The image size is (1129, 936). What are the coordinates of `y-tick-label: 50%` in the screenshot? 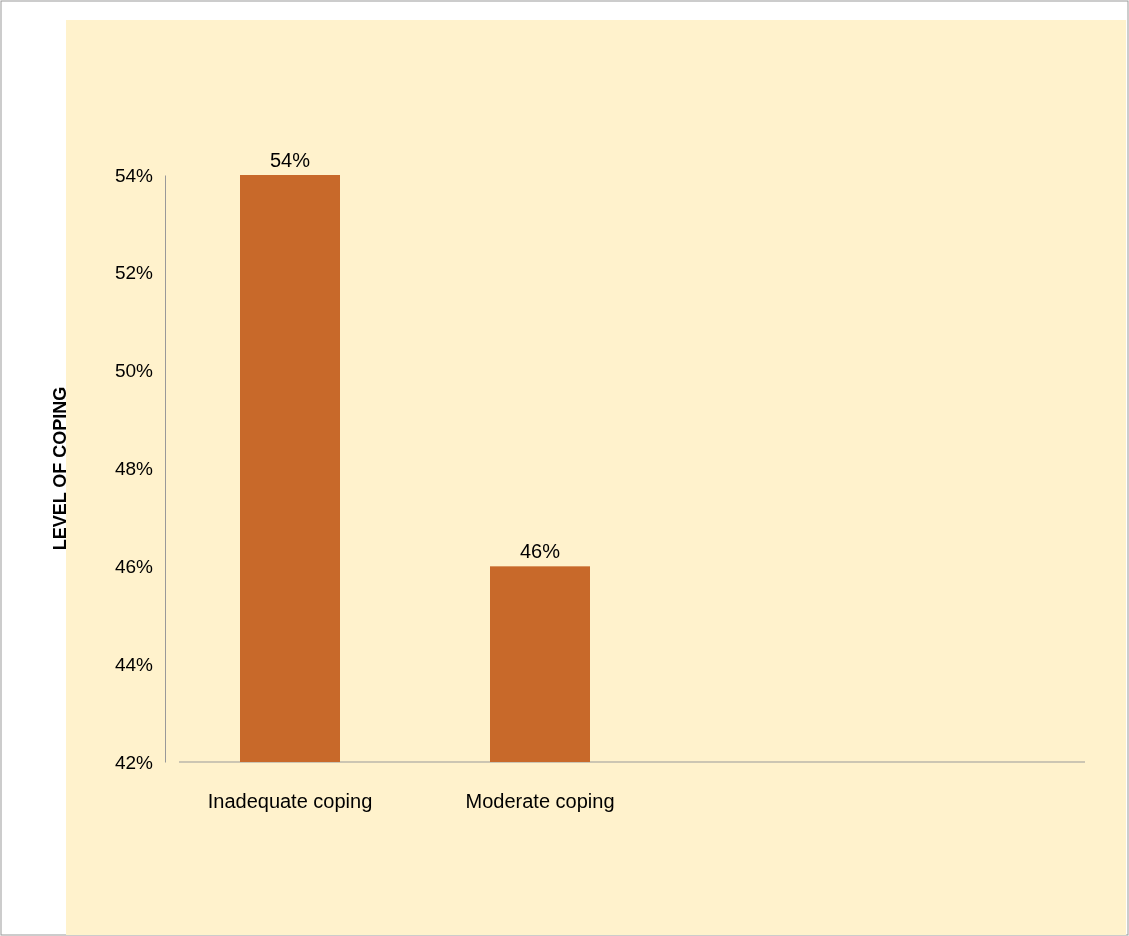 It's located at (134, 371).